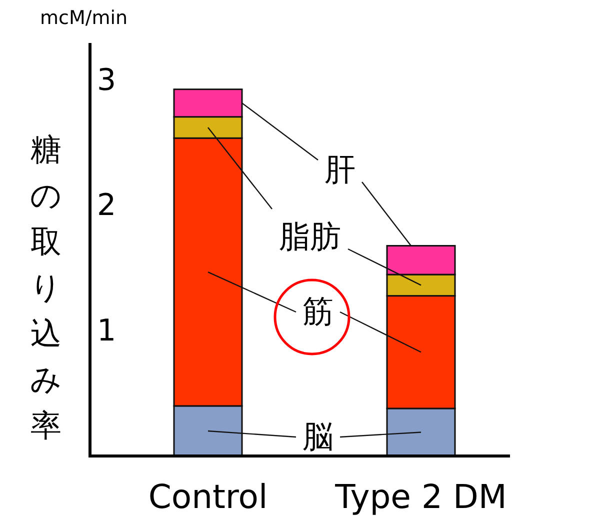  Describe the element at coordinates (106, 330) in the screenshot. I see `y-tick-label: 1` at that location.